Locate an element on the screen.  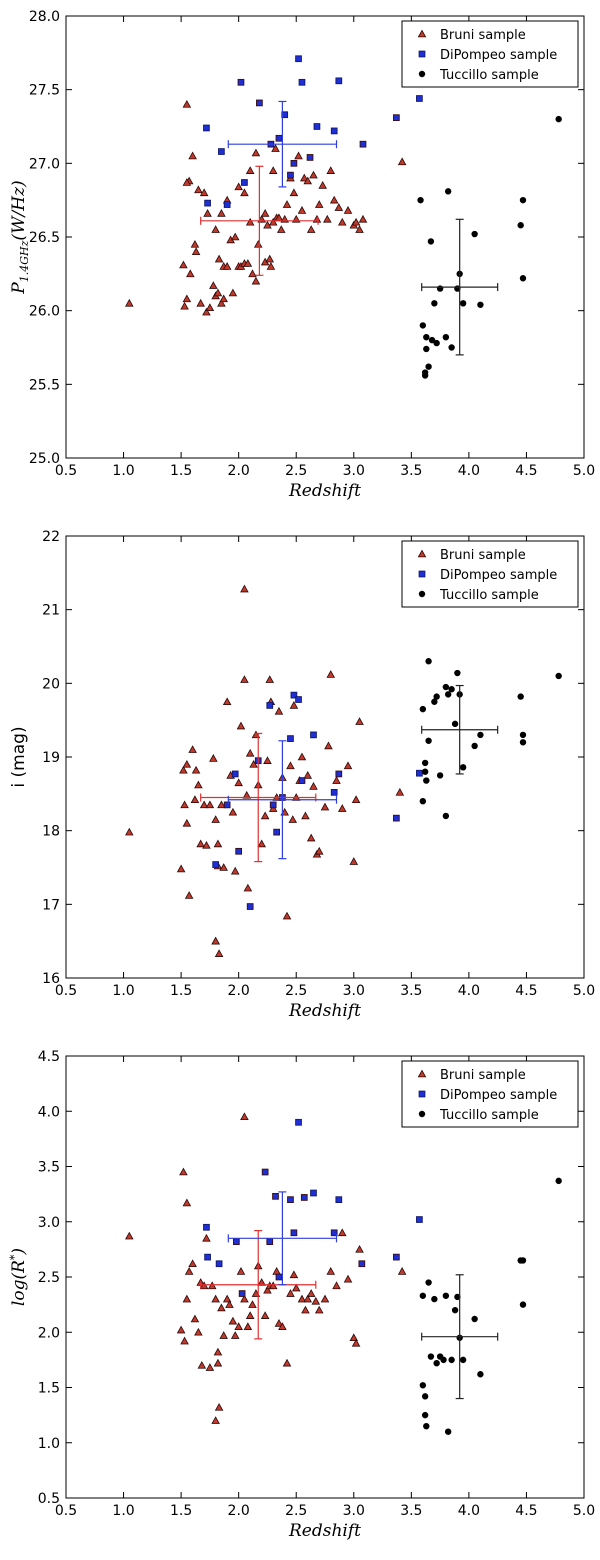
x-axis-label: Redshift is located at coordinates (324, 1011).